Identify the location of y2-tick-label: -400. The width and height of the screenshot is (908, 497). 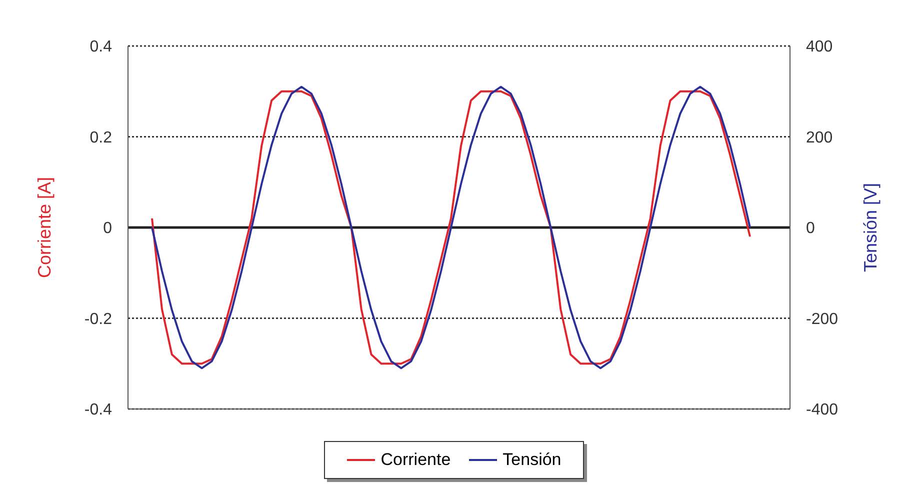
(822, 410).